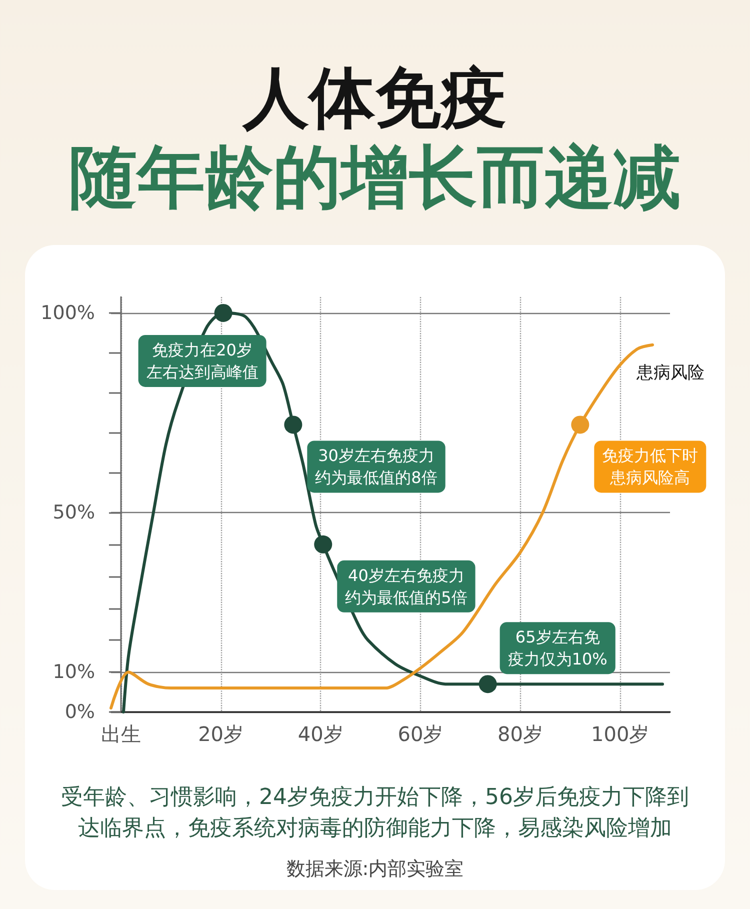  I want to click on annotation: 65岁左右免疫力仅为10%, so click(558, 648).